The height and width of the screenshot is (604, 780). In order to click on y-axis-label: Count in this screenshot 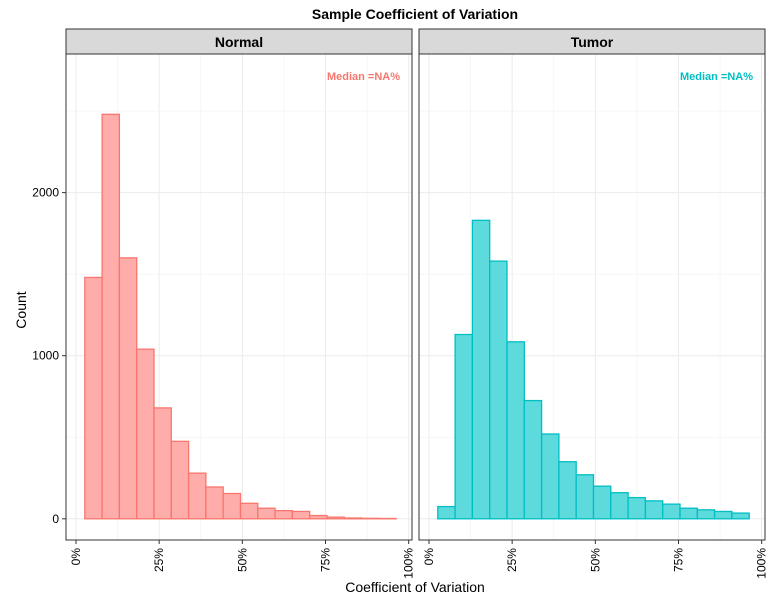, I will do `click(21, 309)`.